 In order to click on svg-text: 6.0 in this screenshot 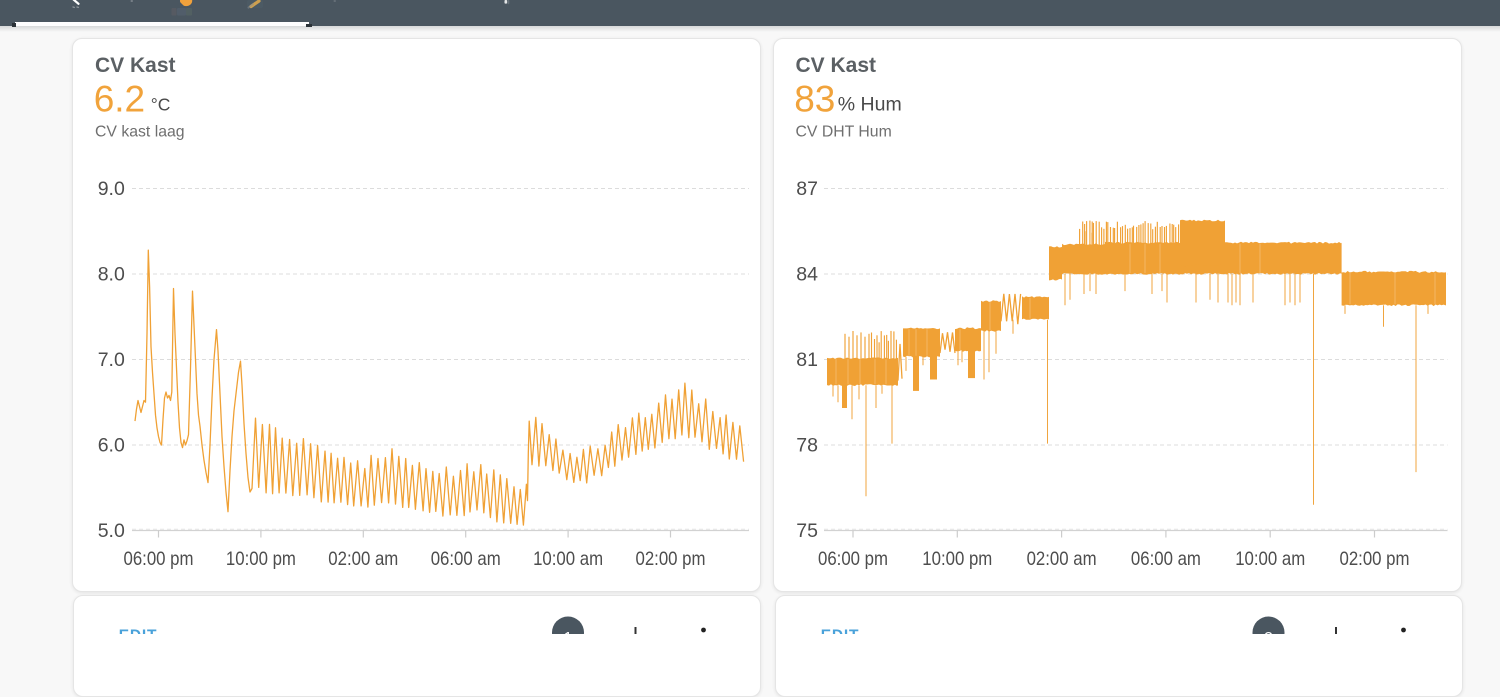, I will do `click(111, 446)`.